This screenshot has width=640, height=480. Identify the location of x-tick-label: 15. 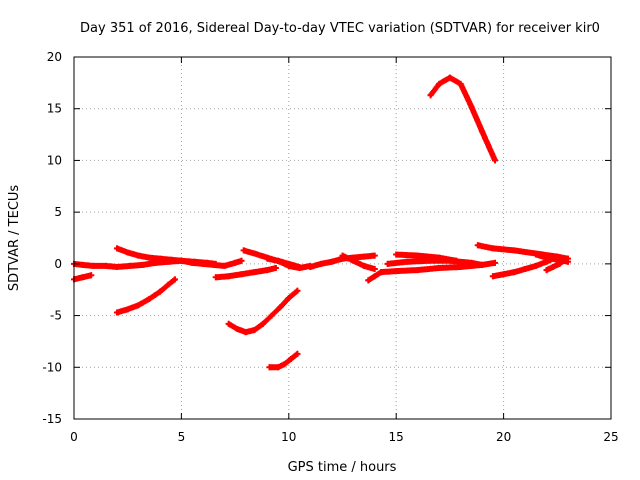
(396, 437).